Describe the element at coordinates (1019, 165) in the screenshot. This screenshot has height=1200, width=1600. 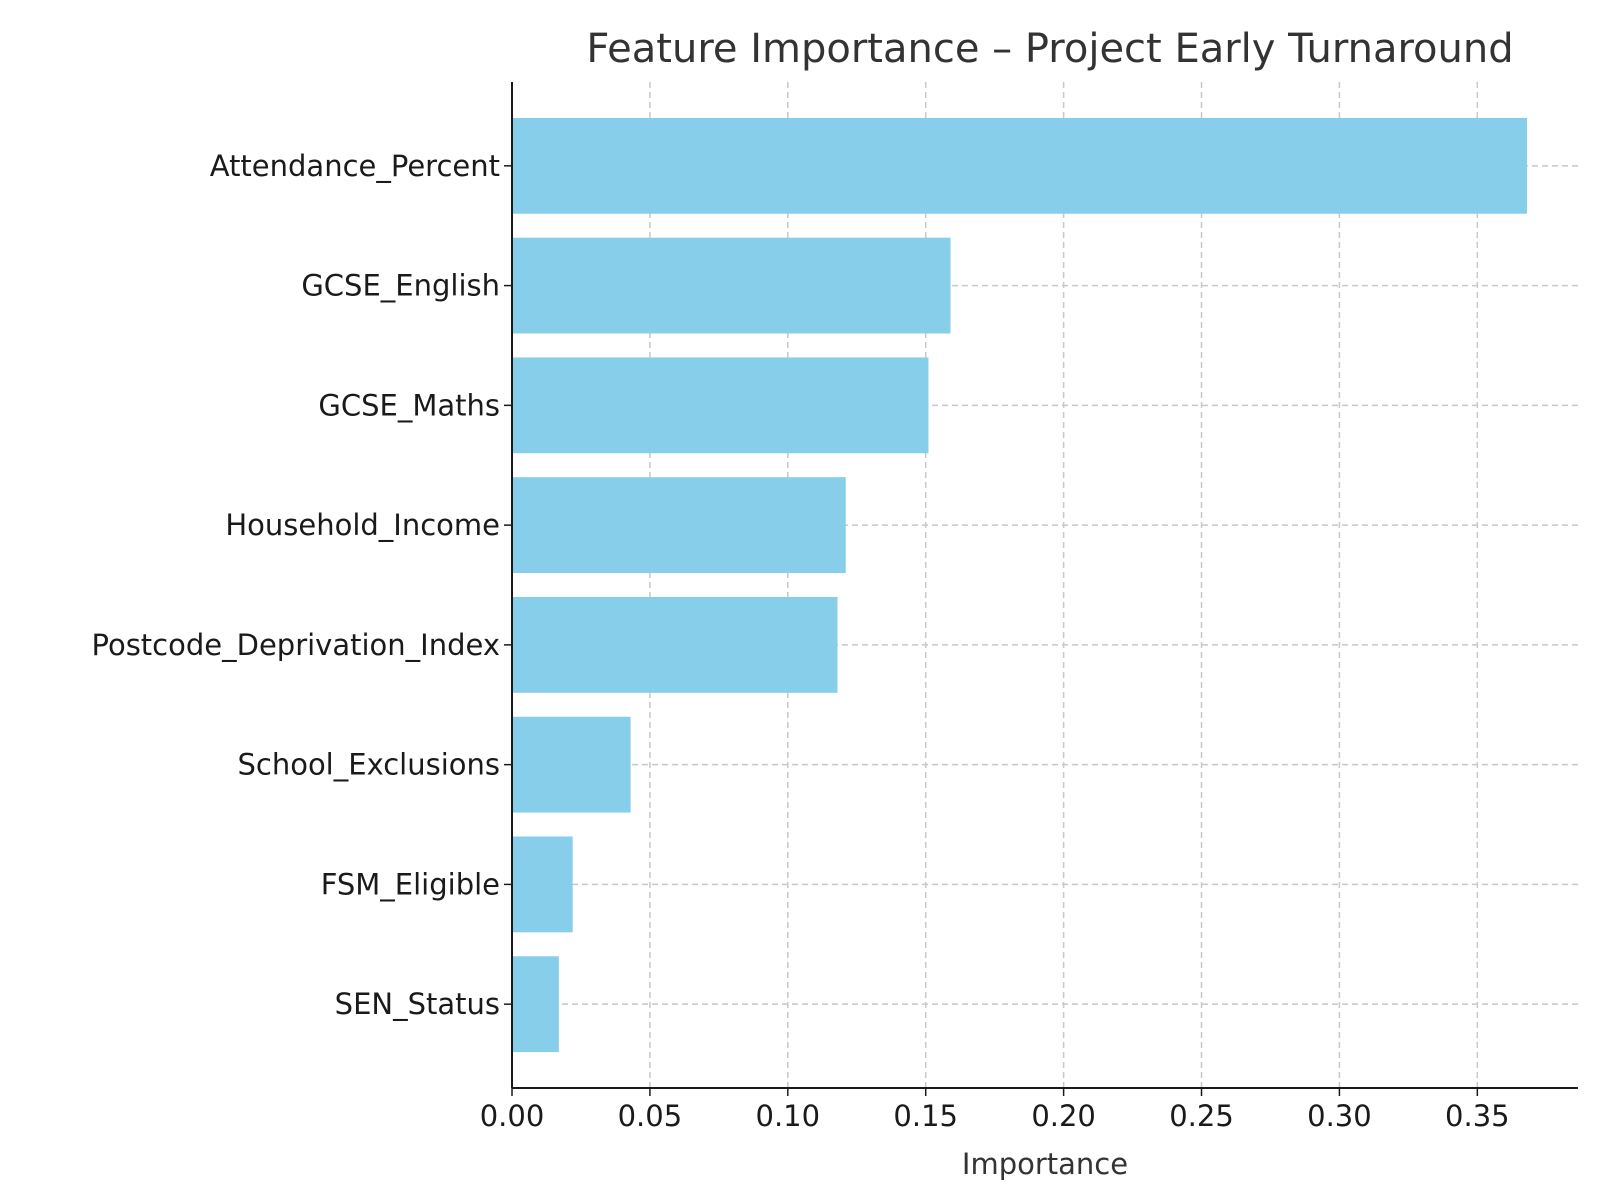
I see `bar-attendance-percent` at that location.